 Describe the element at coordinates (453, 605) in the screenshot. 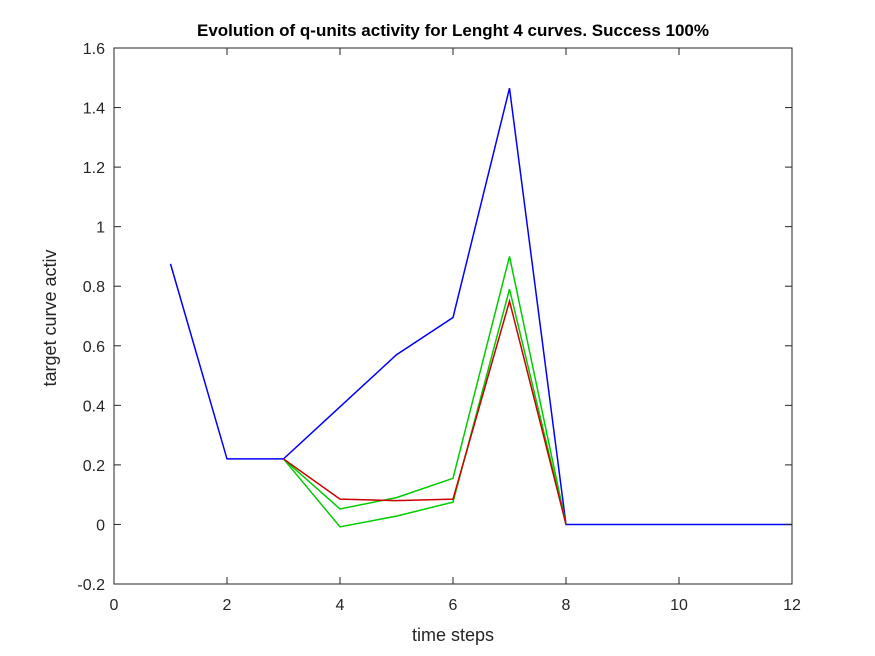

I see `x-tick-label-3: 6` at that location.